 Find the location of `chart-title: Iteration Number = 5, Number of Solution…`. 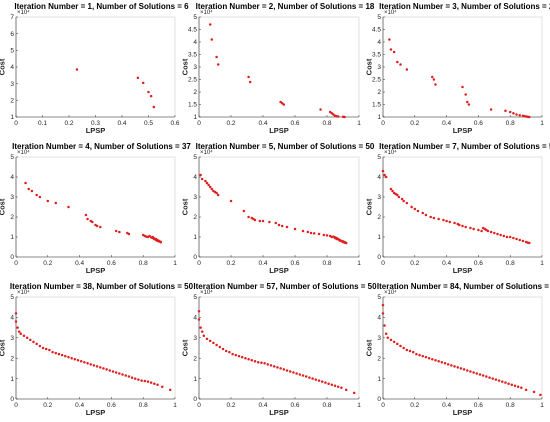

chart-title: Iteration Number = 5, Number of Solution… is located at coordinates (285, 146).